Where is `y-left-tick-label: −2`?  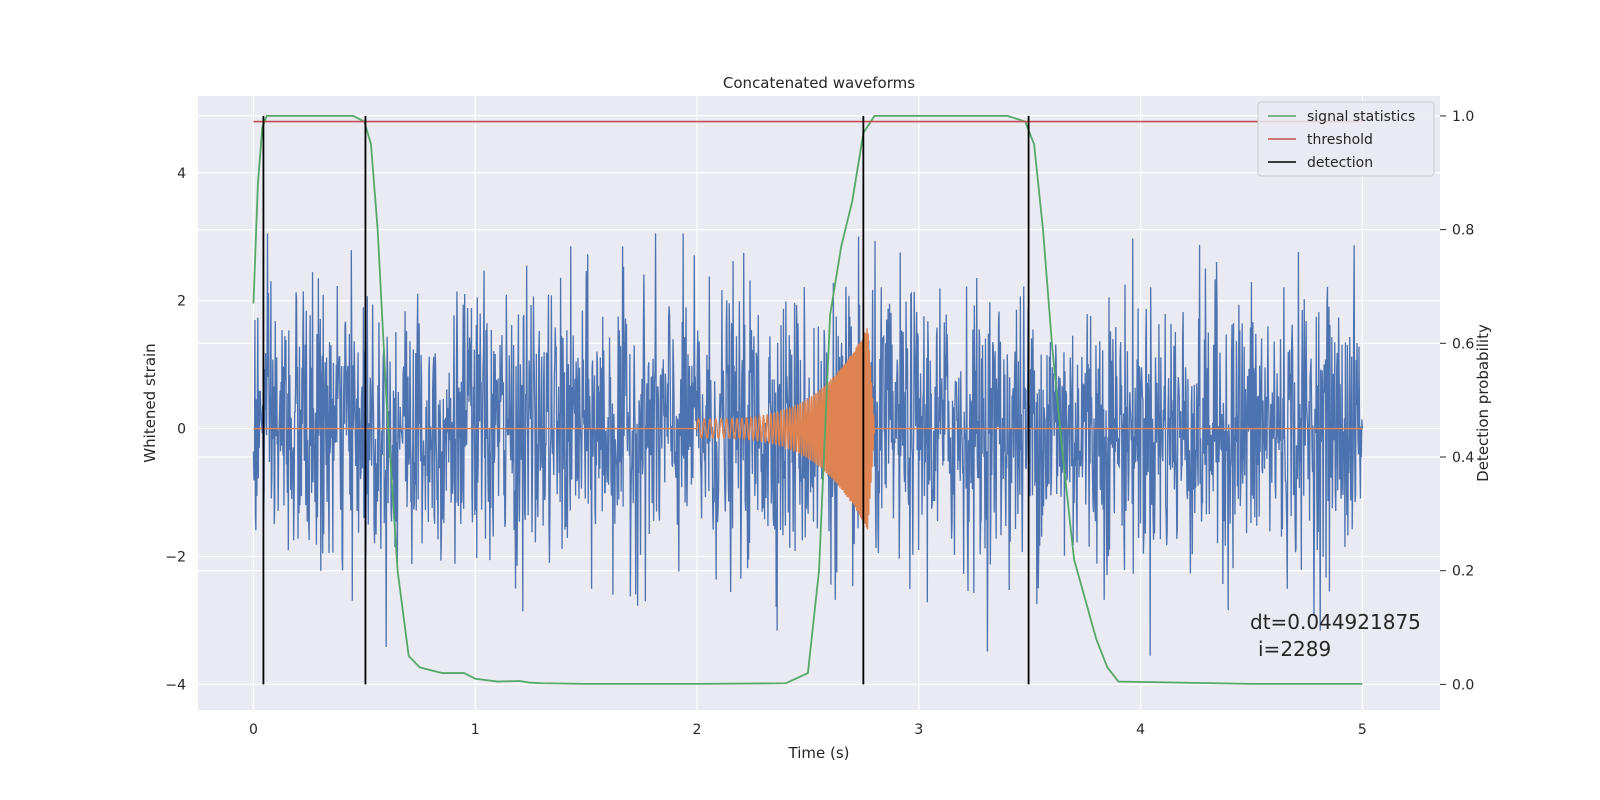
y-left-tick-label: −2 is located at coordinates (175, 558).